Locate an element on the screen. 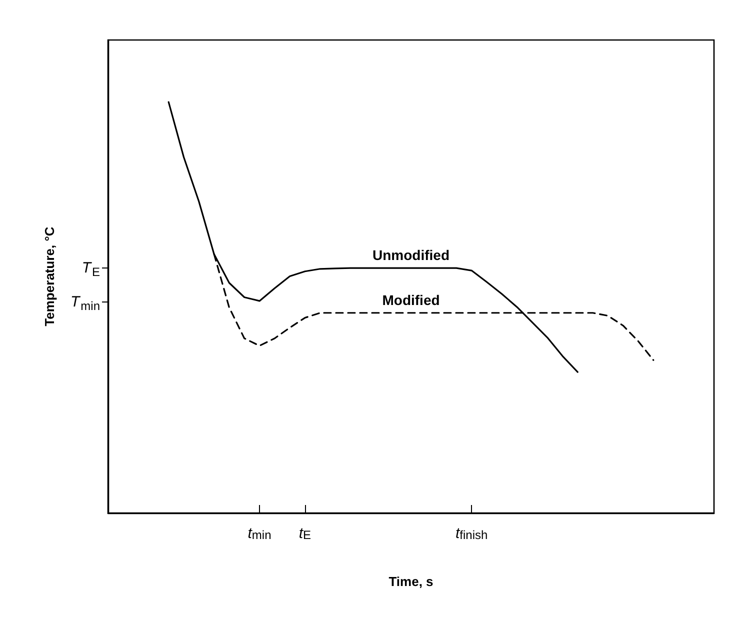  x-tick-label: tfinish is located at coordinates (472, 533).